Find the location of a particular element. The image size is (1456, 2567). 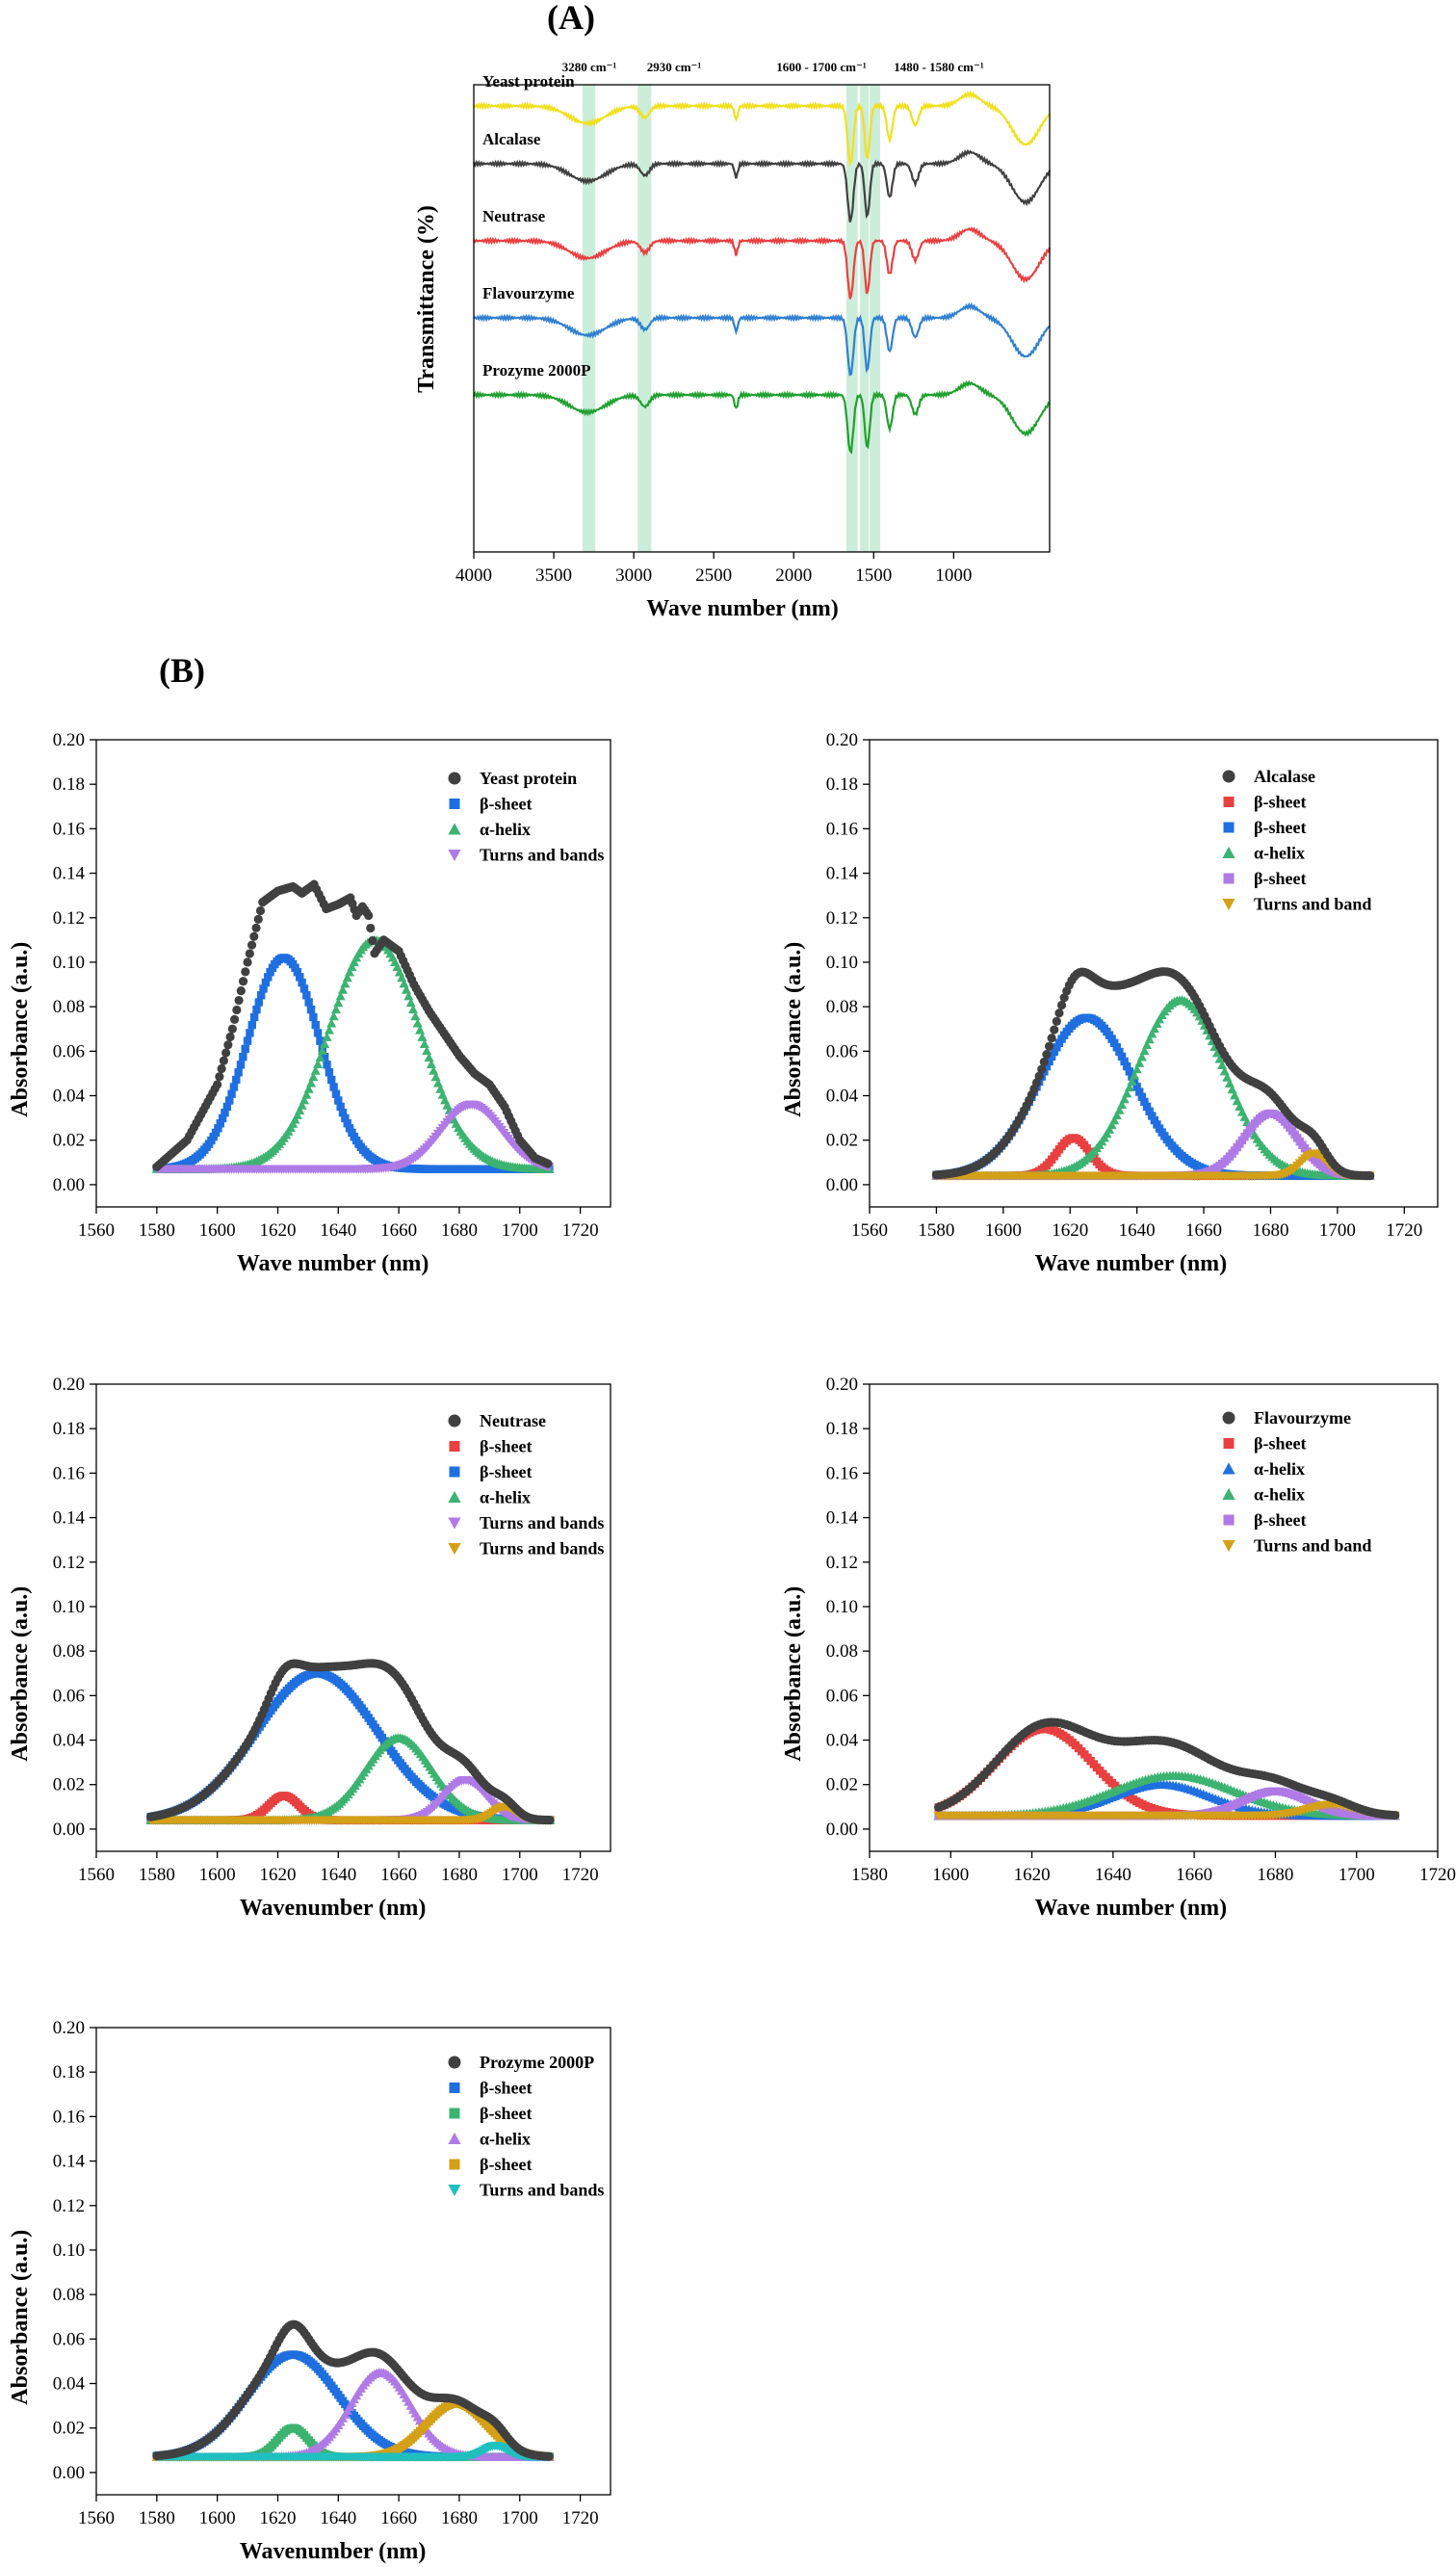

y-tick-label: 0.04 is located at coordinates (842, 1097).